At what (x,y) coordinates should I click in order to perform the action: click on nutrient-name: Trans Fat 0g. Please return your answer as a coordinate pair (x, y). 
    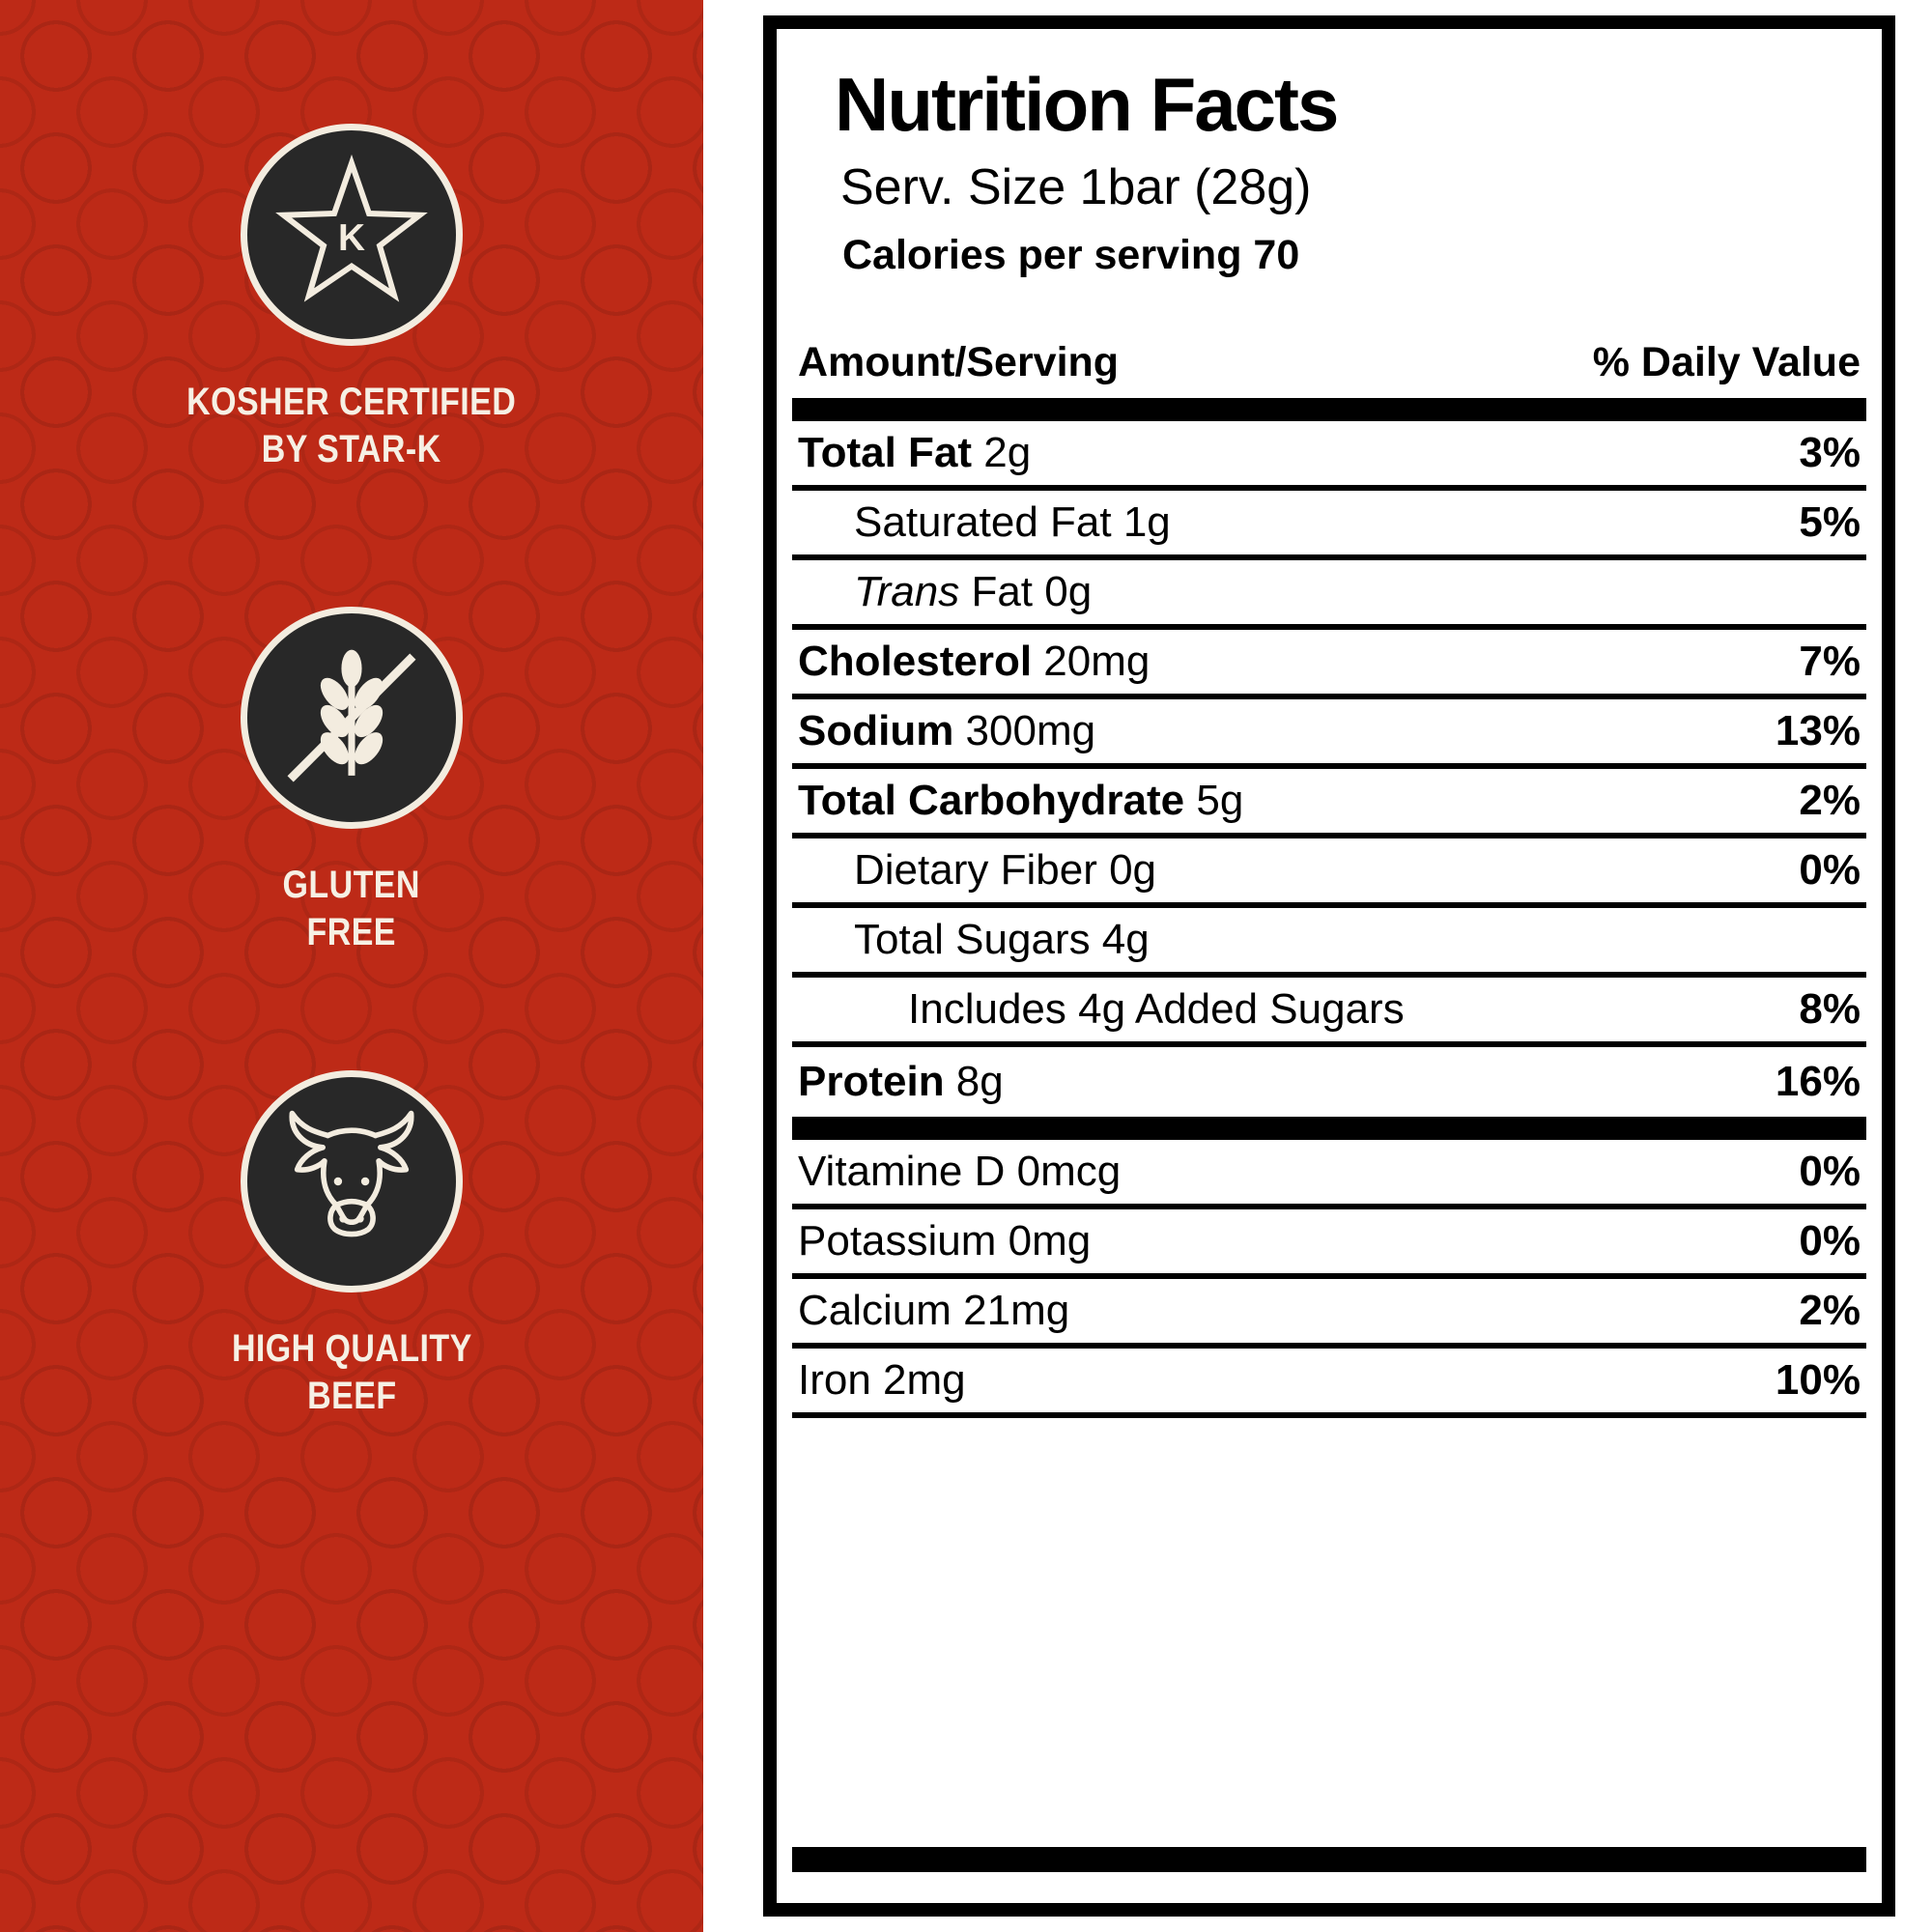
    Looking at the image, I should click on (973, 591).